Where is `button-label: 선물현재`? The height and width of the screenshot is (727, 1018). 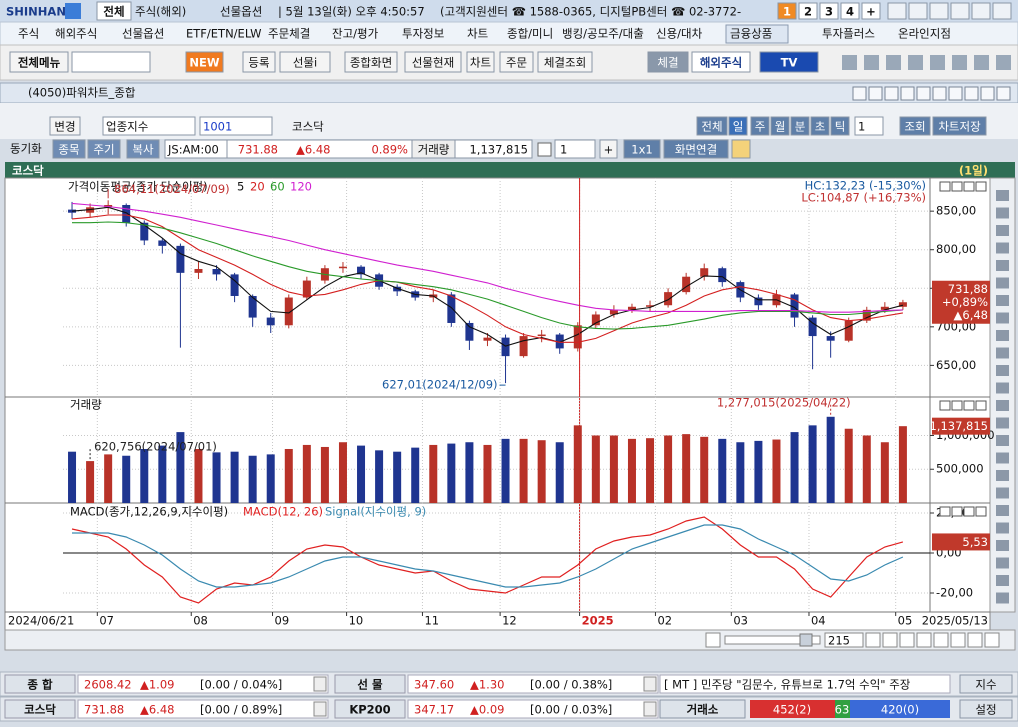 button-label: 선물현재 is located at coordinates (433, 63).